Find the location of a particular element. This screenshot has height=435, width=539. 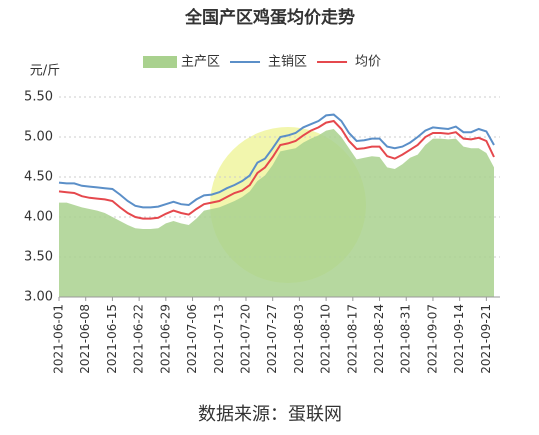

x-tick-label: 2021-09-07 is located at coordinates (432, 339).